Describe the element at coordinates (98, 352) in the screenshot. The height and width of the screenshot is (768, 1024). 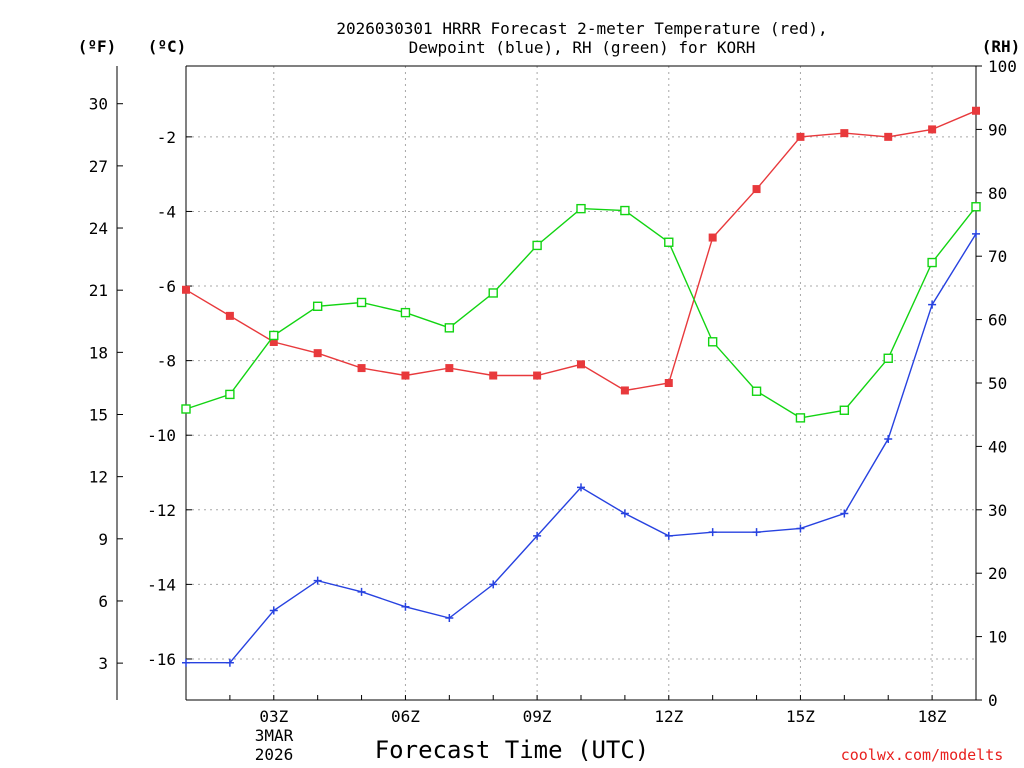
I see `fahrenheit-tick-label: 18` at that location.